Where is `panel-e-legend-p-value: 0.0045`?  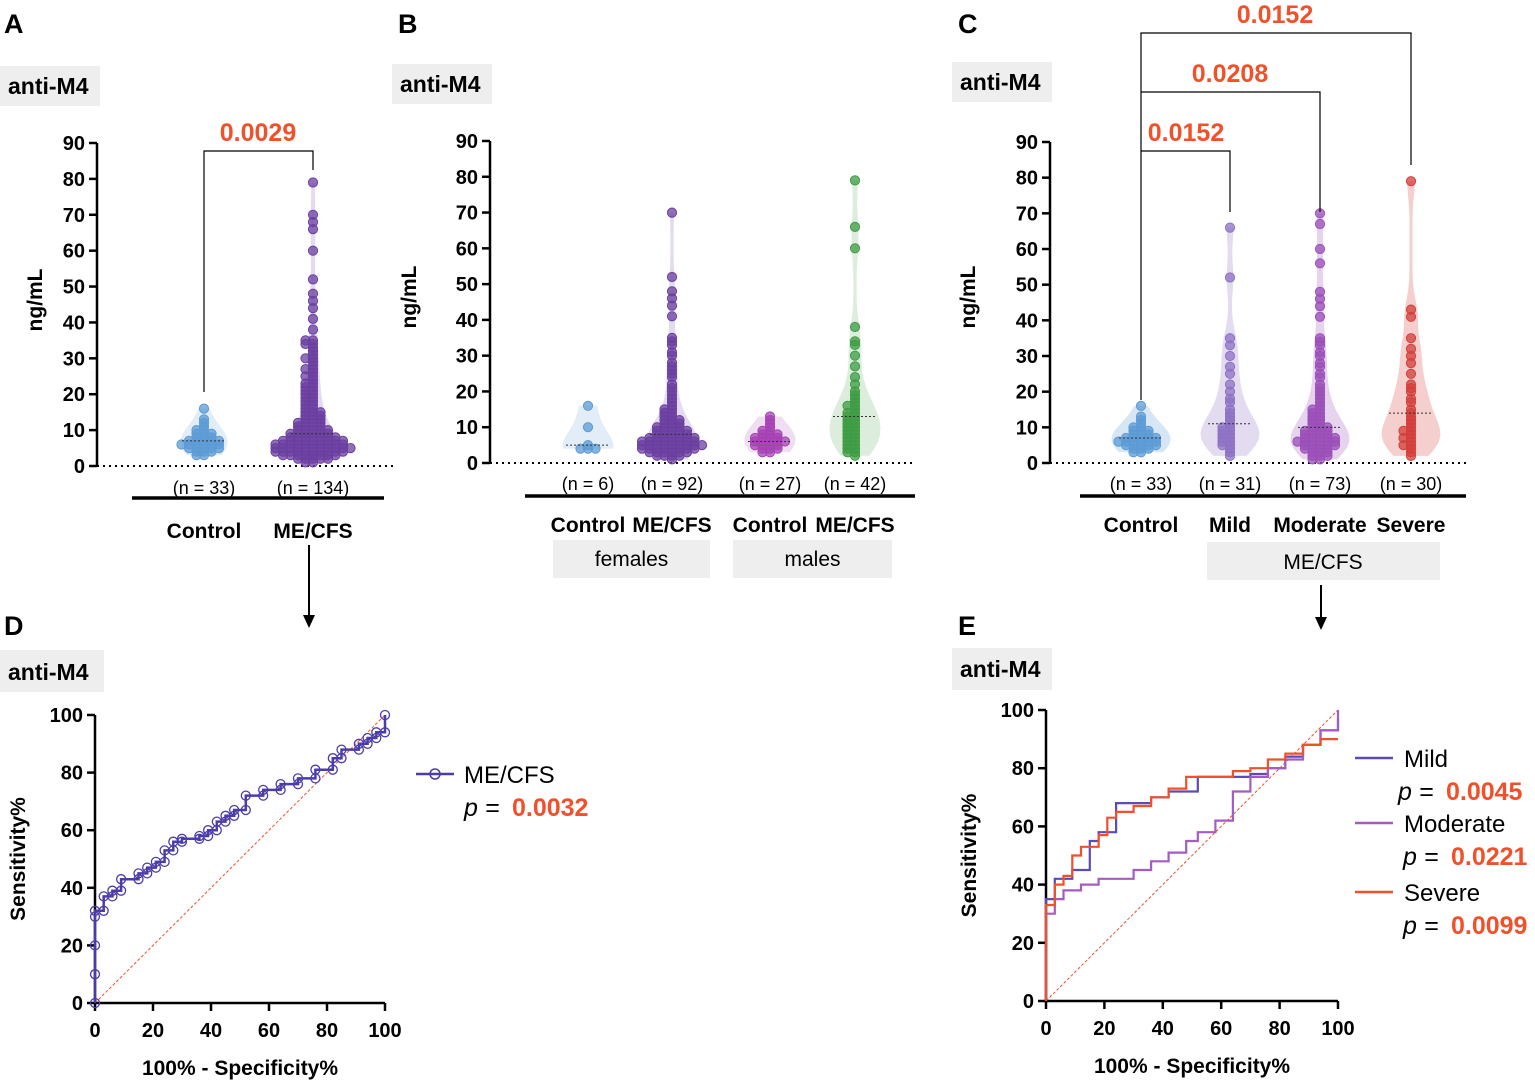 panel-e-legend-p-value: 0.0045 is located at coordinates (1484, 792).